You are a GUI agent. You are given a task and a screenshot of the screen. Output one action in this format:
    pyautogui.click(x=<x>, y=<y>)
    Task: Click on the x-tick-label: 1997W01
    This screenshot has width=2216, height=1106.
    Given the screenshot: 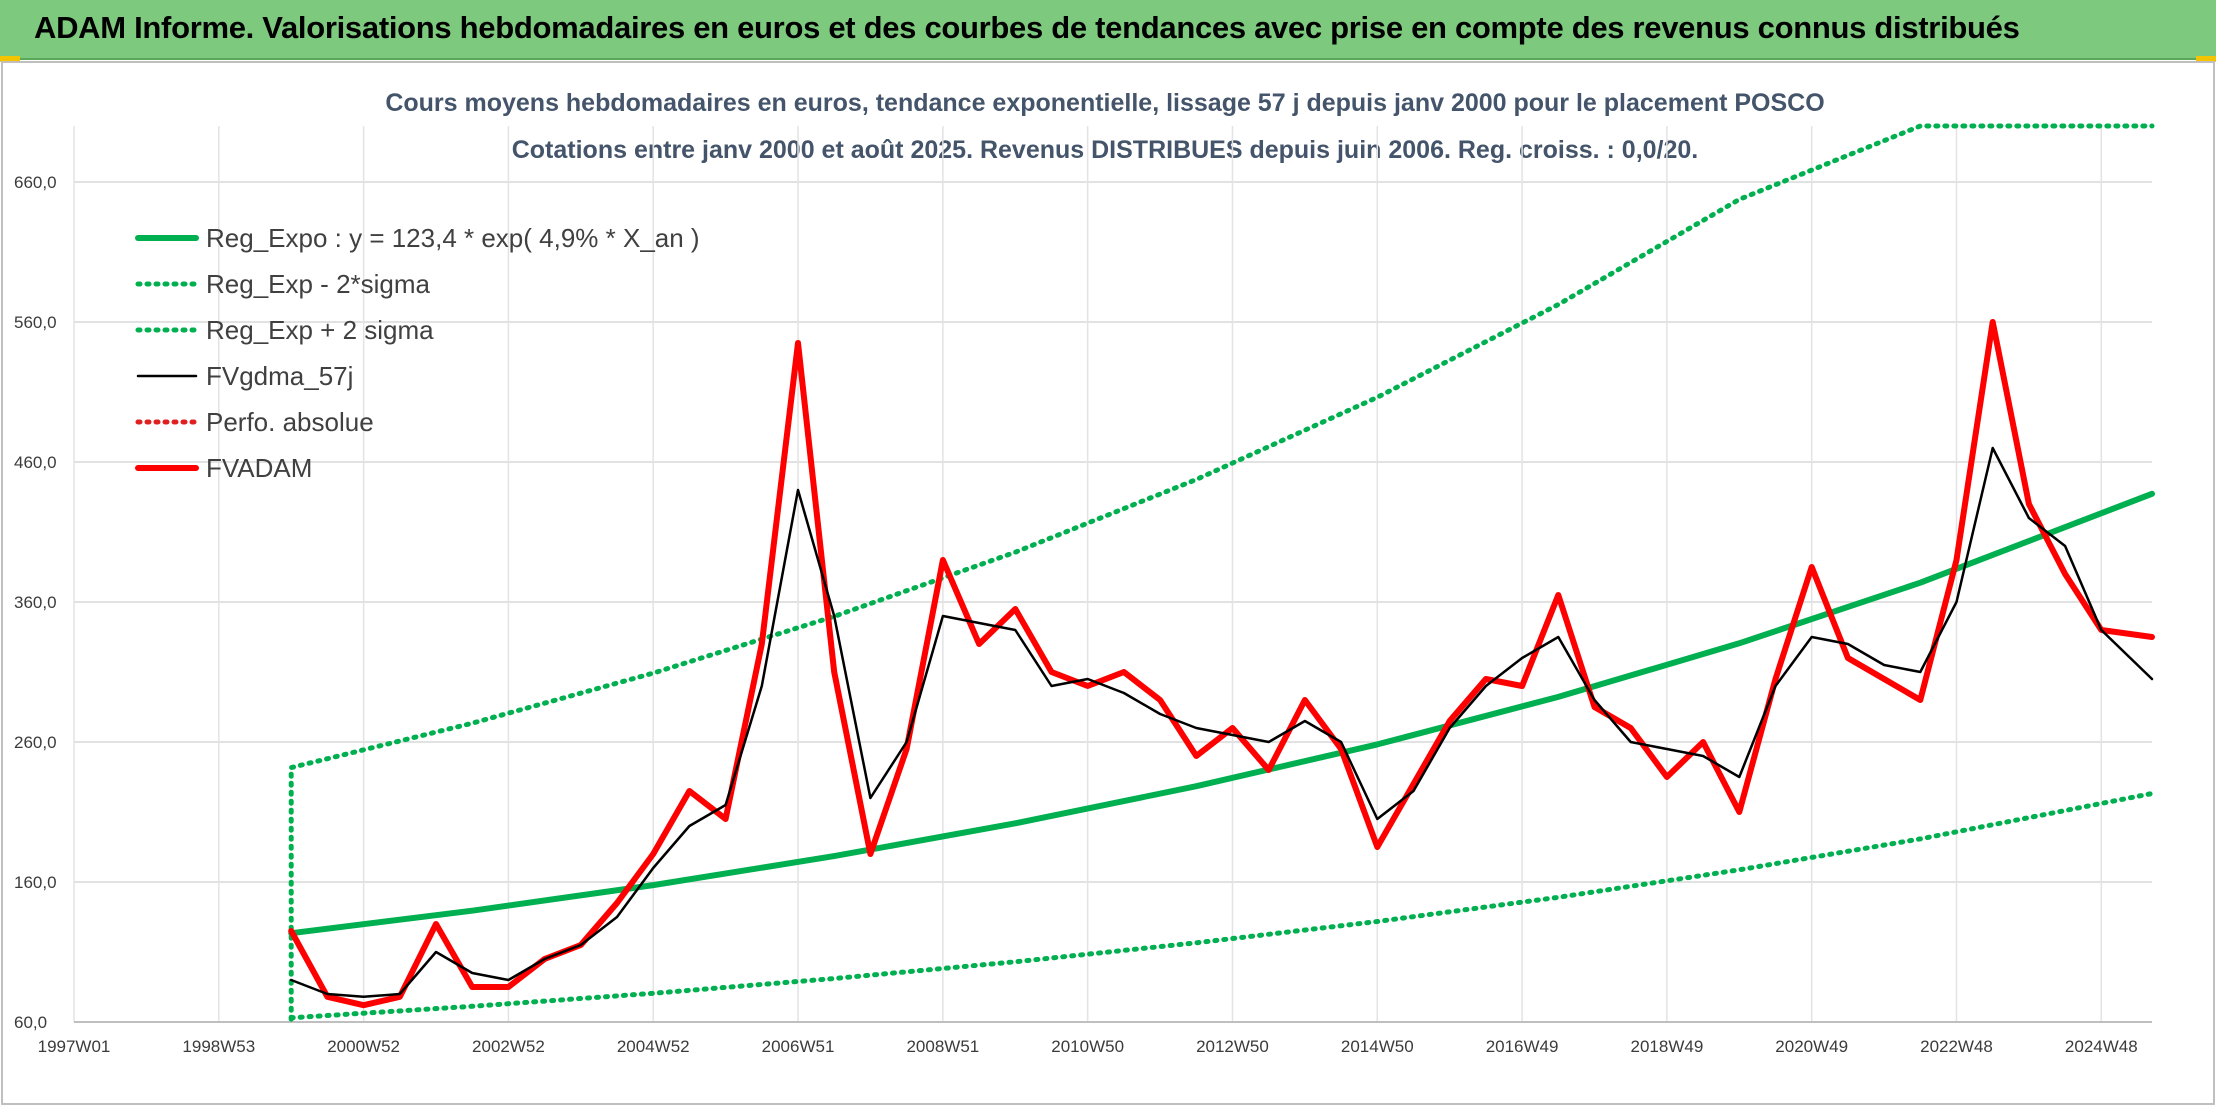 What is the action you would take?
    pyautogui.click(x=74, y=1046)
    